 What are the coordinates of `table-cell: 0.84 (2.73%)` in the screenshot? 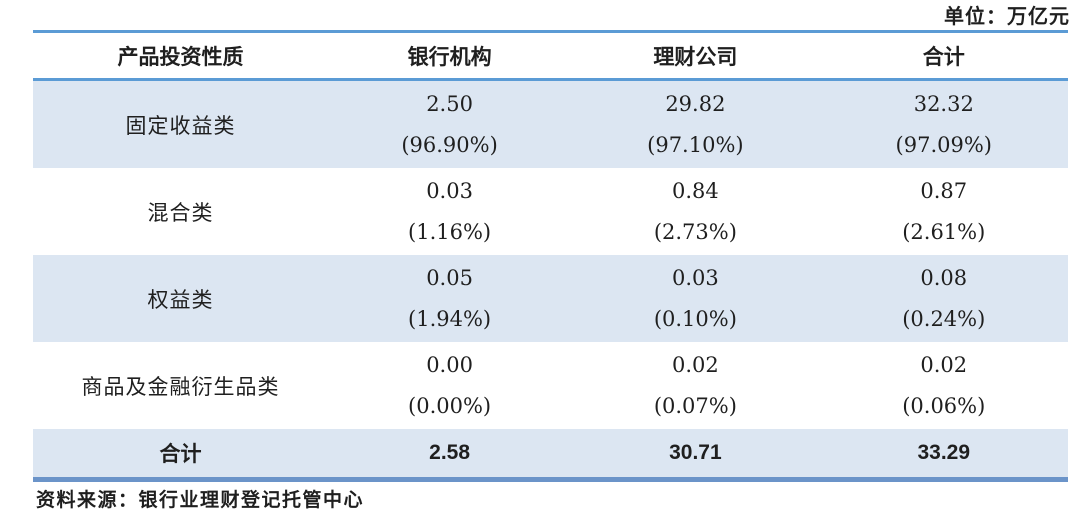 It's located at (695, 211).